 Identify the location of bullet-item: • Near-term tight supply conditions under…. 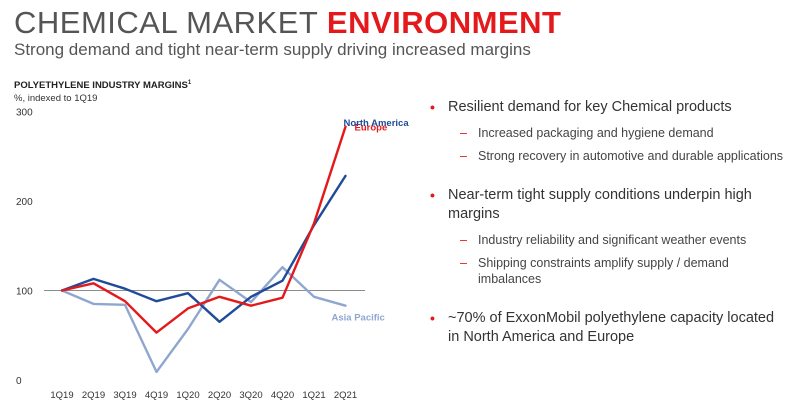
(608, 205).